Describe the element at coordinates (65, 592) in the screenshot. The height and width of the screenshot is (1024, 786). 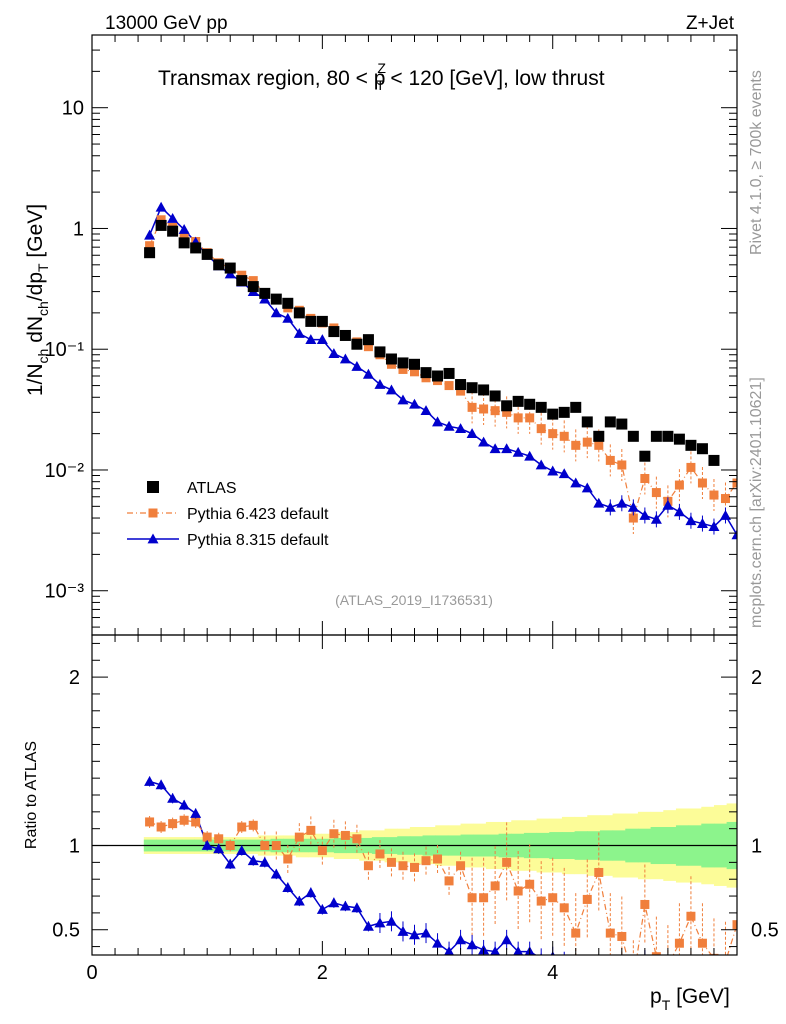
I see `y-tick-label: 10⁻³` at that location.